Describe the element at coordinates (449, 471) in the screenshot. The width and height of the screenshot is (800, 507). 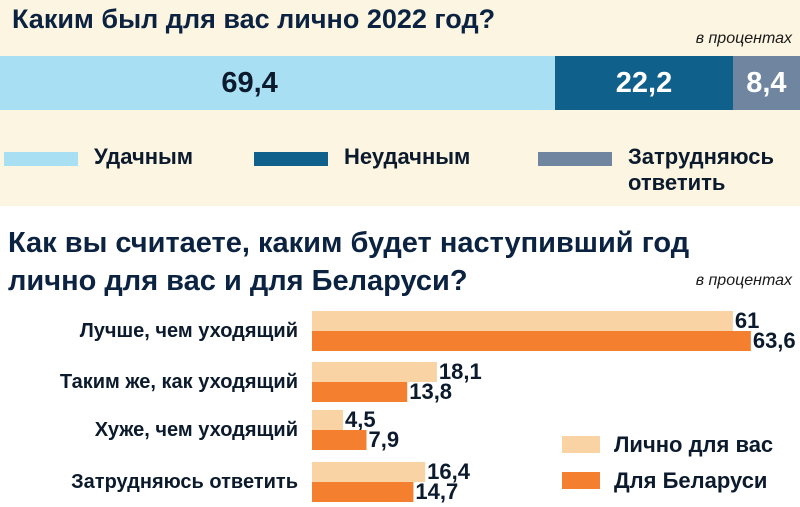
I see `value-label: 16,4` at that location.